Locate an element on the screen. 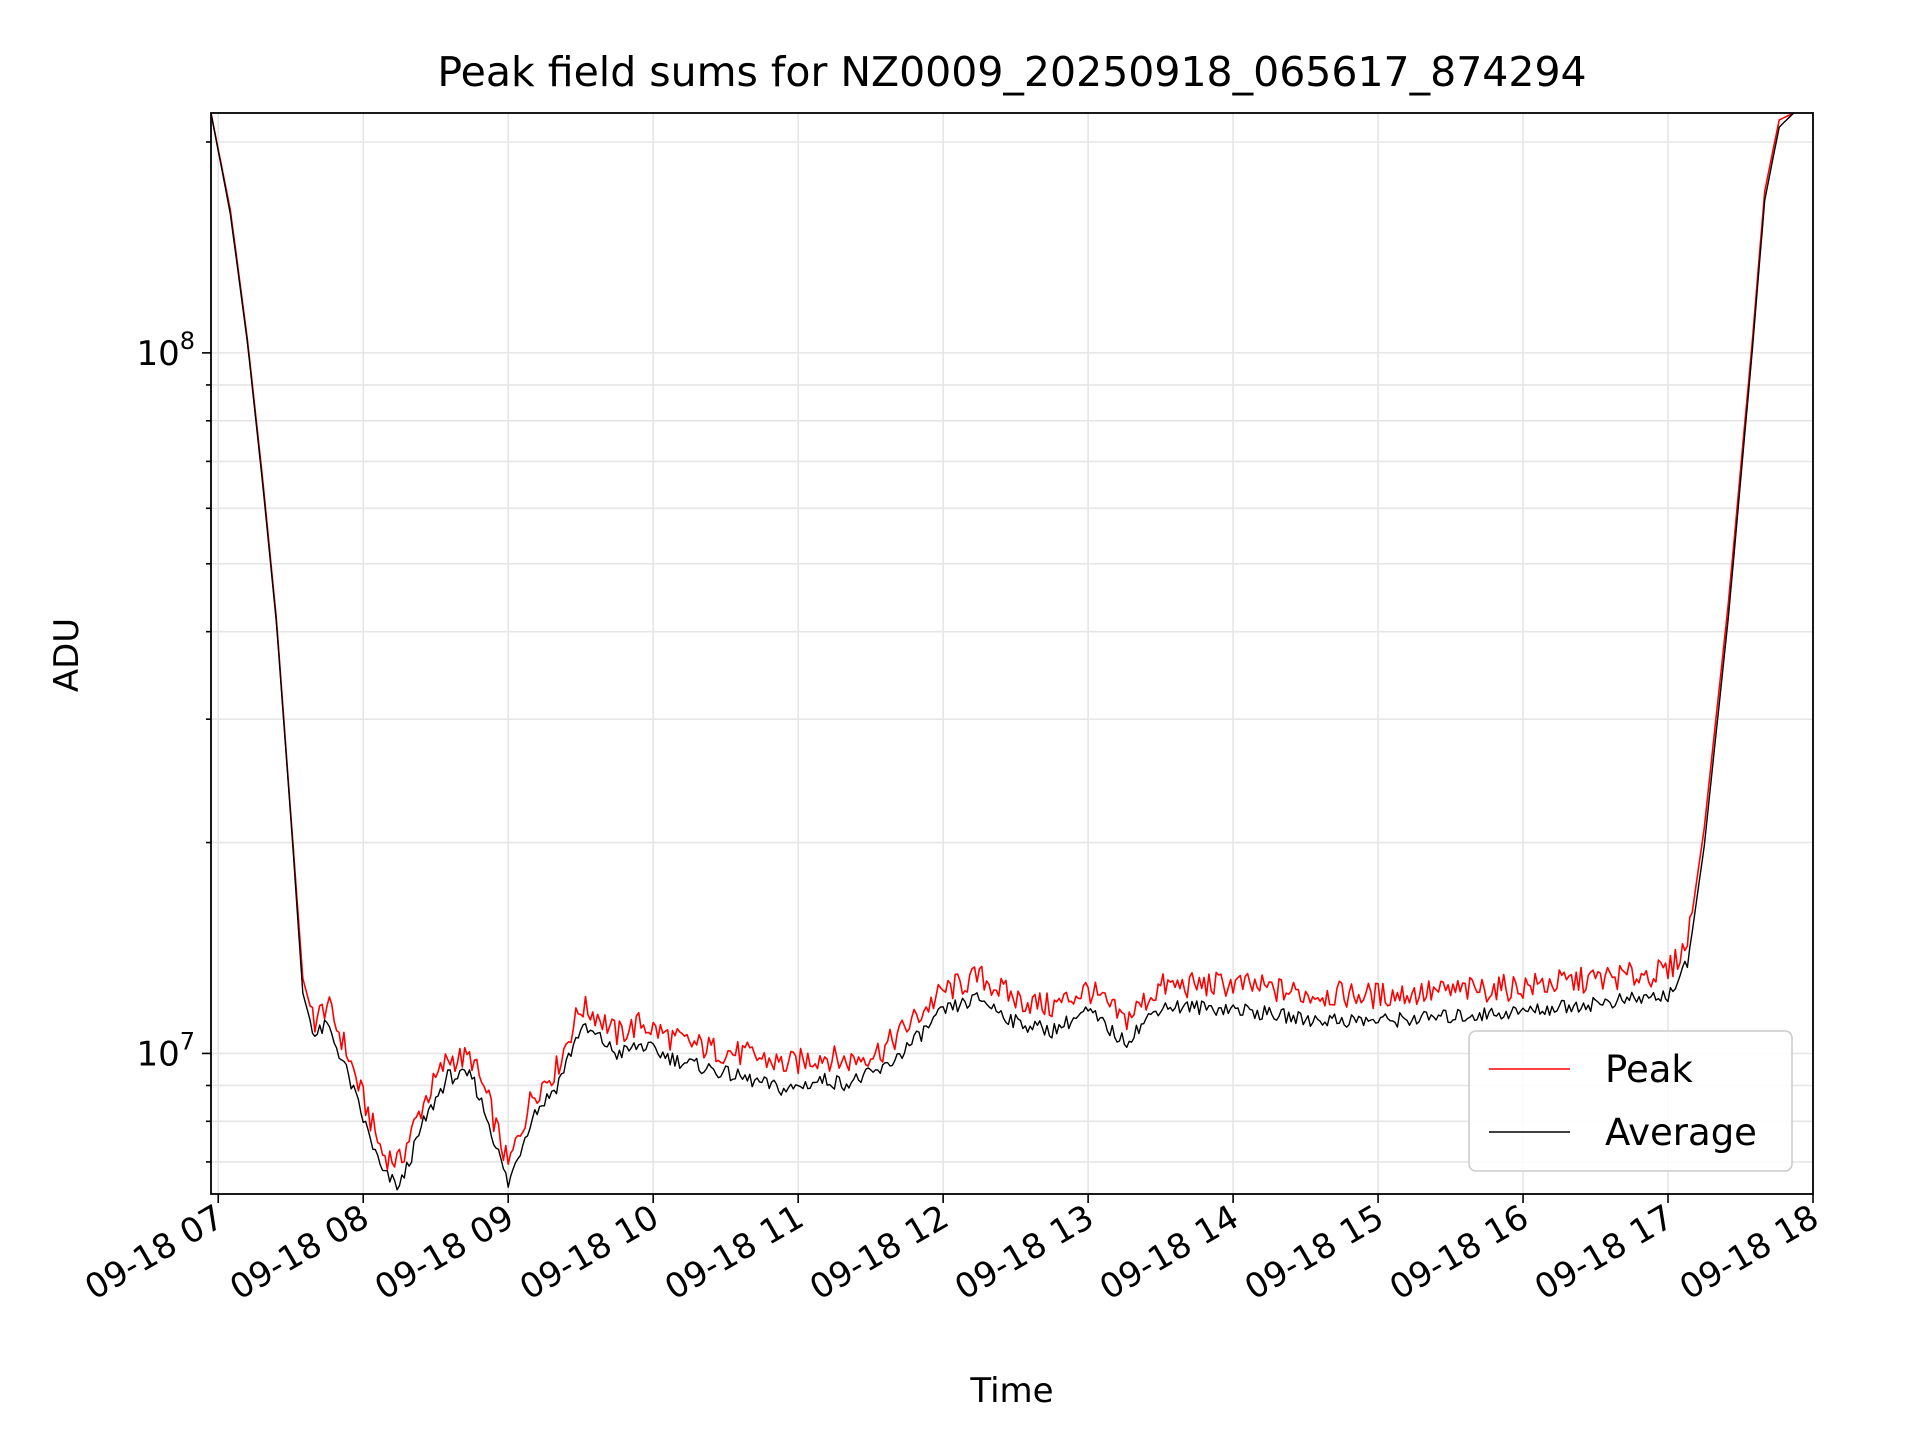 The image size is (1920, 1440). legend: Peak Average is located at coordinates (1630, 1101).